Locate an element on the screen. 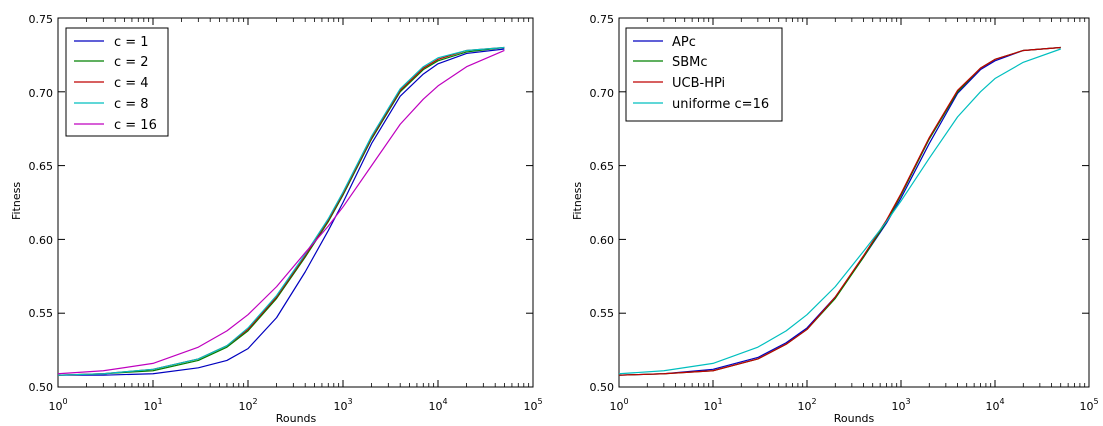  legend-label: UCB-HPi is located at coordinates (698, 83).